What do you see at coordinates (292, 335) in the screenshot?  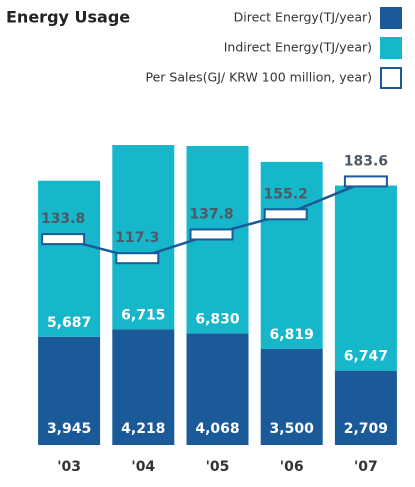 I see `value-label: 6,819` at bounding box center [292, 335].